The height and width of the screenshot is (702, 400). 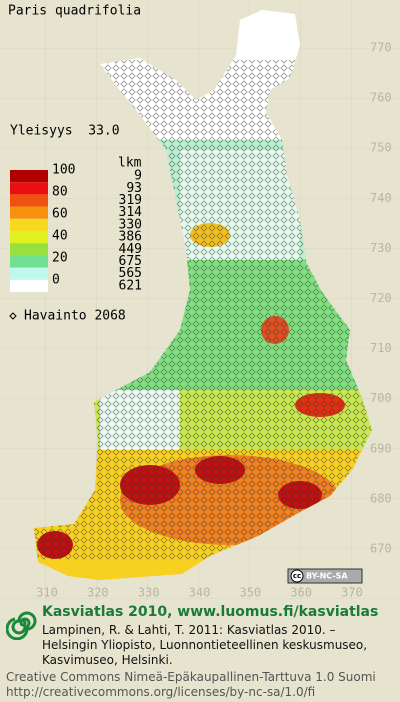 I want to click on legend-count: 565, so click(x=130, y=273).